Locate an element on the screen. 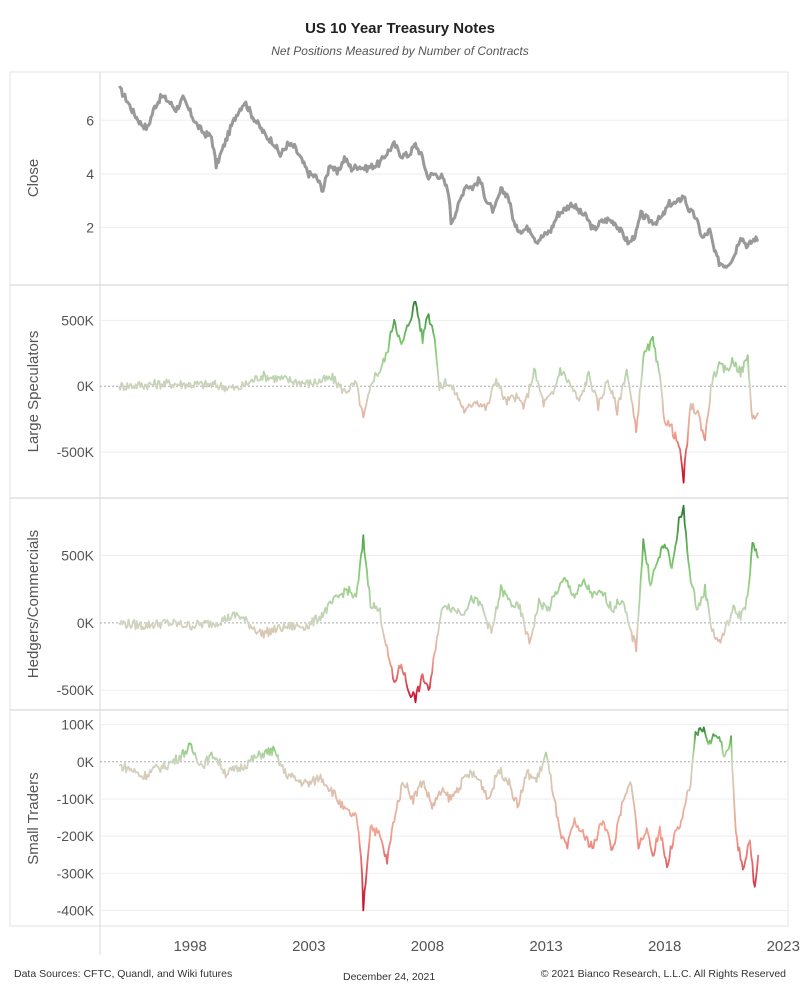 The height and width of the screenshot is (1000, 800). y-tick-label: 2 is located at coordinates (90, 228).